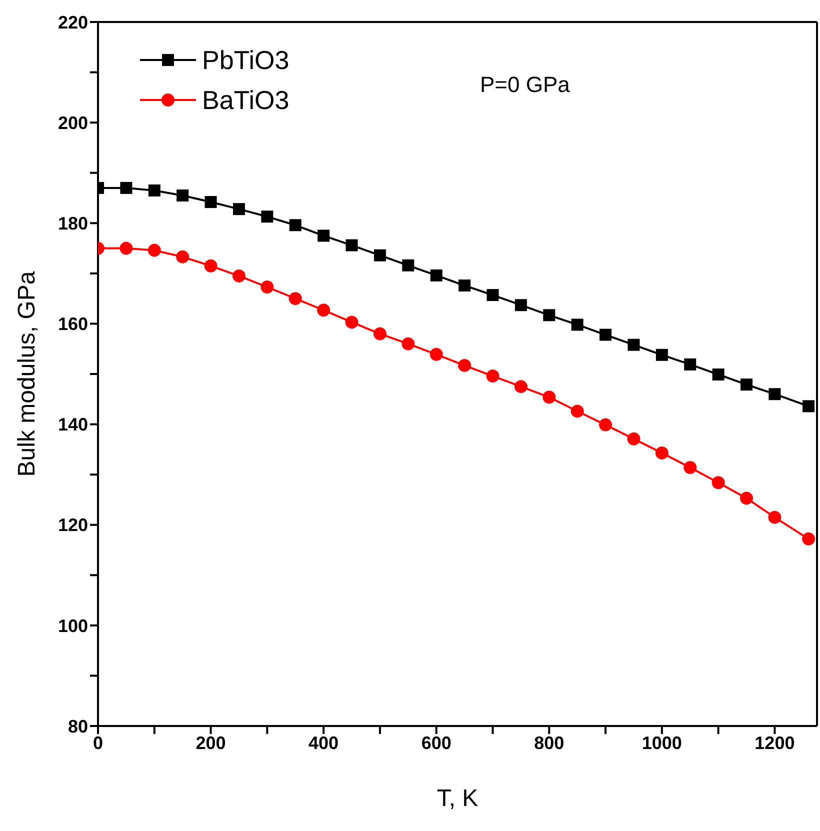  Describe the element at coordinates (549, 742) in the screenshot. I see `x-tick-label: 800` at that location.